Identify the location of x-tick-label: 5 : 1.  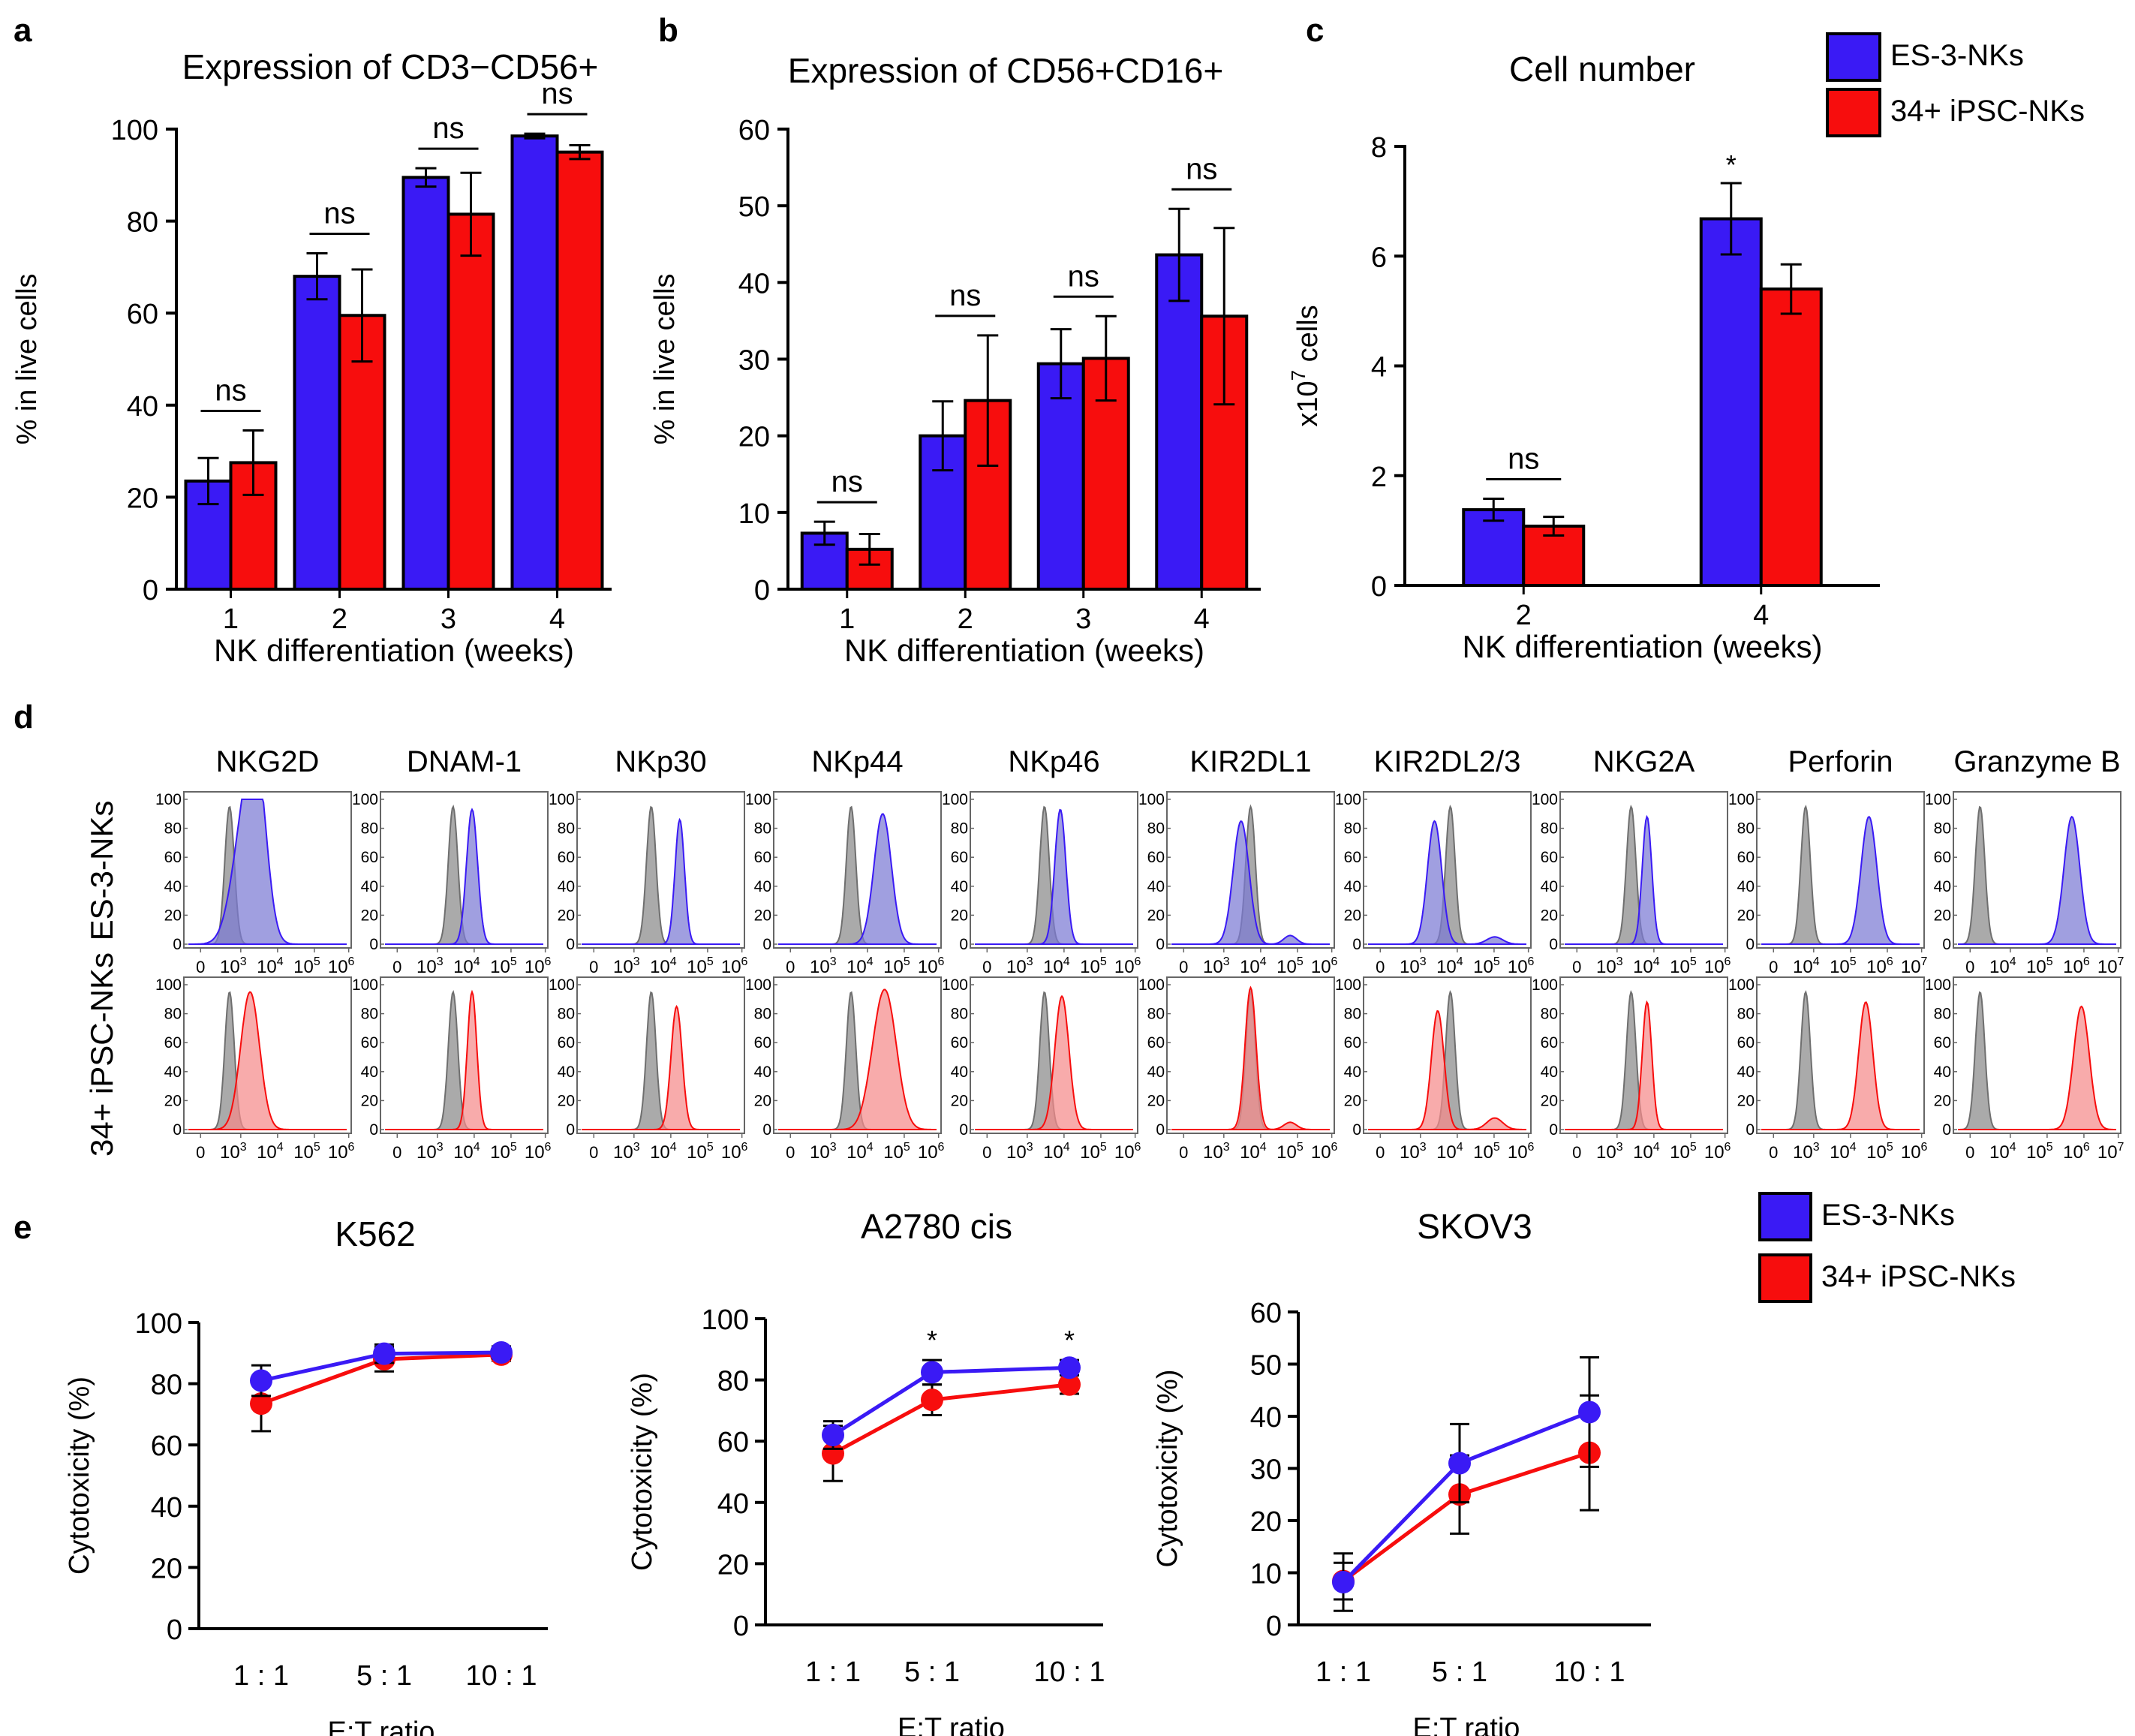
(384, 1676).